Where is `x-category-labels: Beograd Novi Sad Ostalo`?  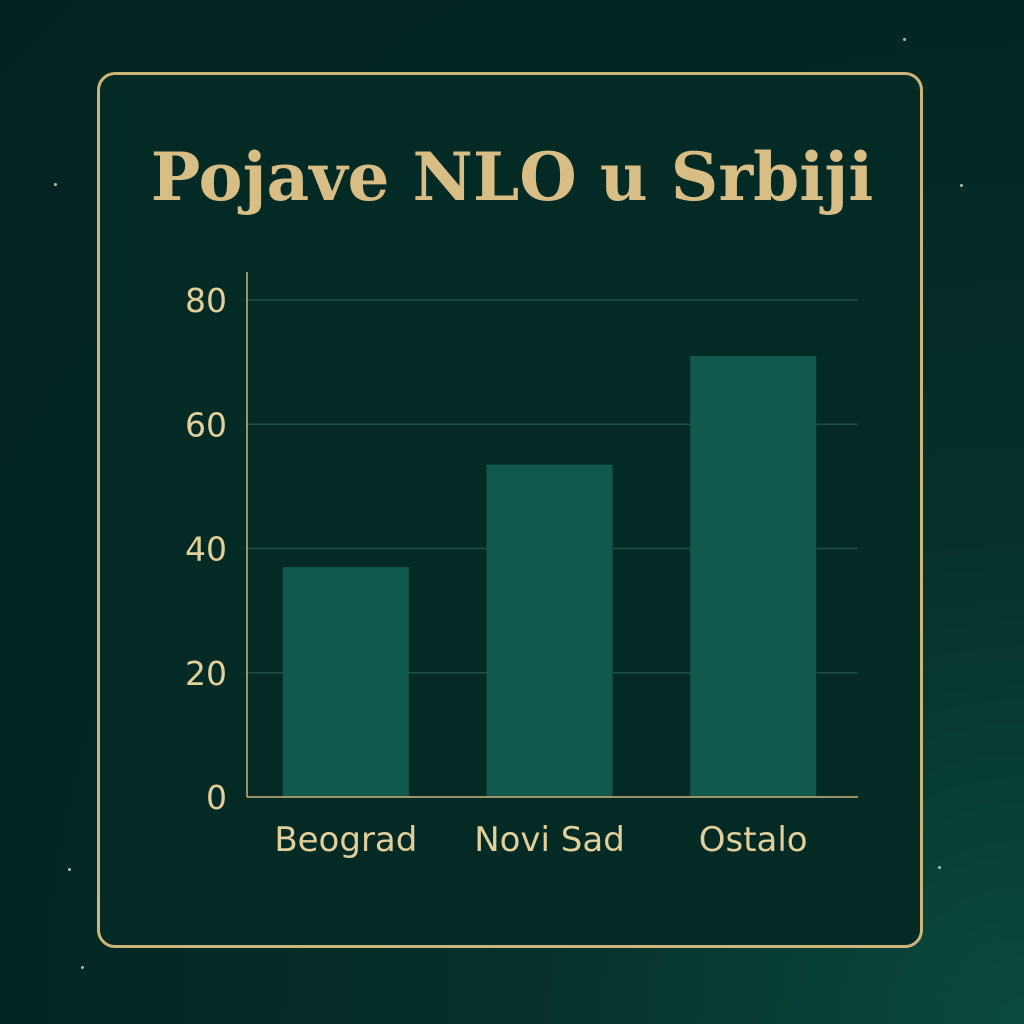
x-category-labels: Beograd Novi Sad Ostalo is located at coordinates (540, 840).